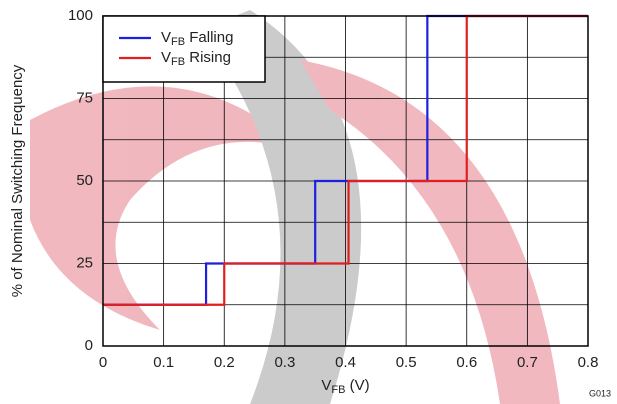  I want to click on y-tick-label: 75, so click(84, 97).